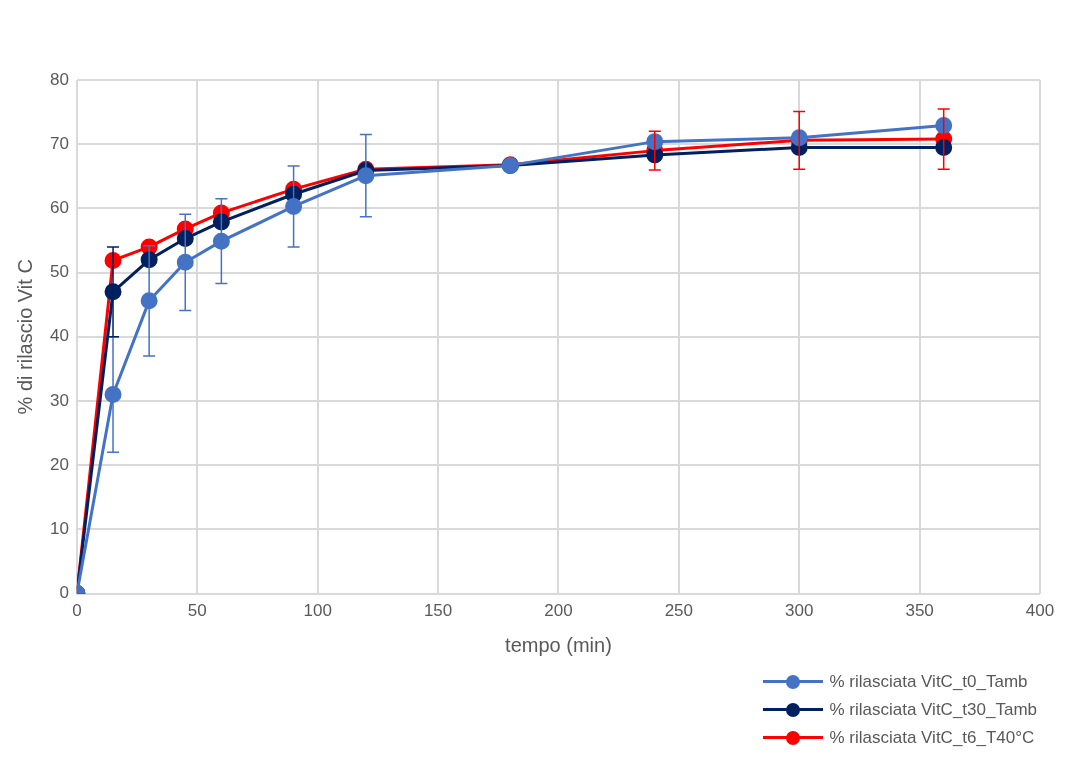  I want to click on y-tick-label: 80, so click(59, 79).